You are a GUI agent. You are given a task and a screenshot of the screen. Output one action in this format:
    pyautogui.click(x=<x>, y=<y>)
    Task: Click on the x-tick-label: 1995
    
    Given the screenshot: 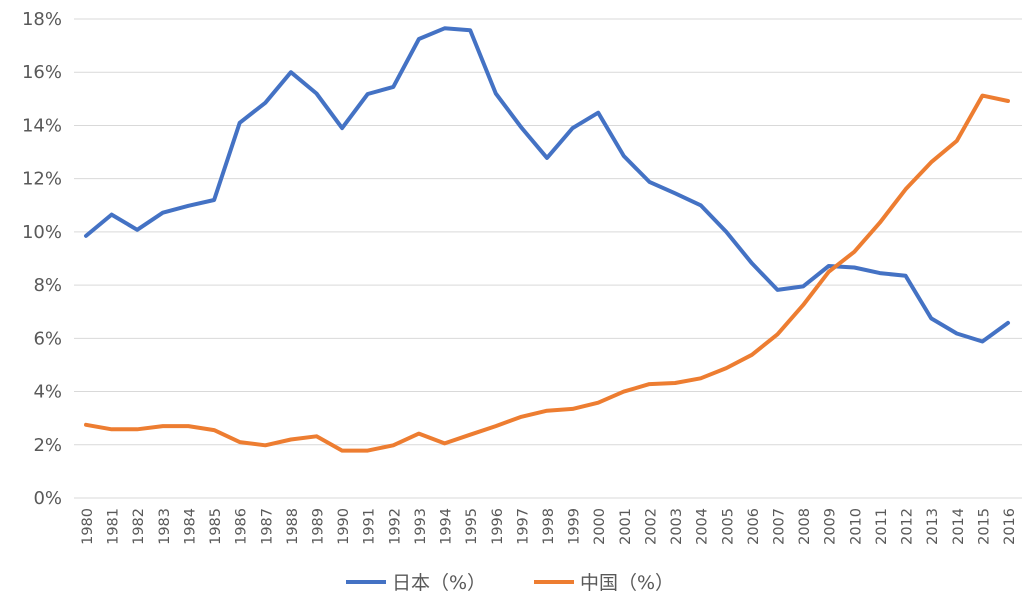 What is the action you would take?
    pyautogui.click(x=472, y=526)
    